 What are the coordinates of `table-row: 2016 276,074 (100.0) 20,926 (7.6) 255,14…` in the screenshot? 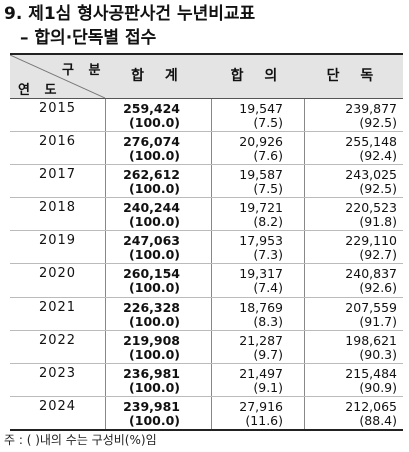 It's located at (206, 147).